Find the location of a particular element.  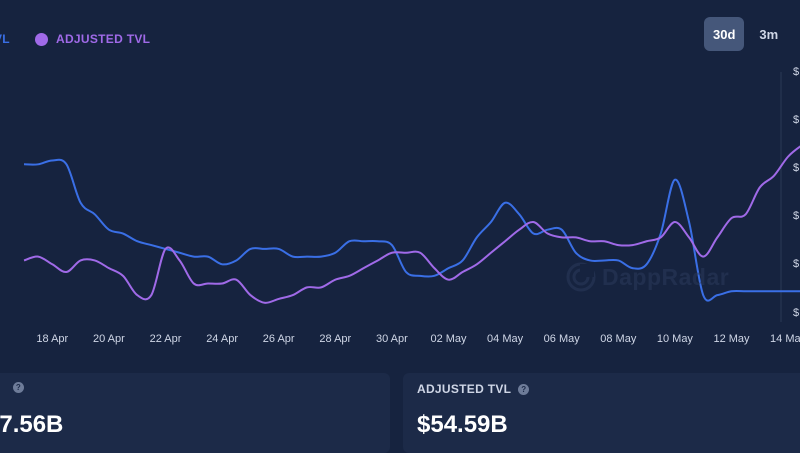

x-tick-label: 10 May is located at coordinates (675, 339).